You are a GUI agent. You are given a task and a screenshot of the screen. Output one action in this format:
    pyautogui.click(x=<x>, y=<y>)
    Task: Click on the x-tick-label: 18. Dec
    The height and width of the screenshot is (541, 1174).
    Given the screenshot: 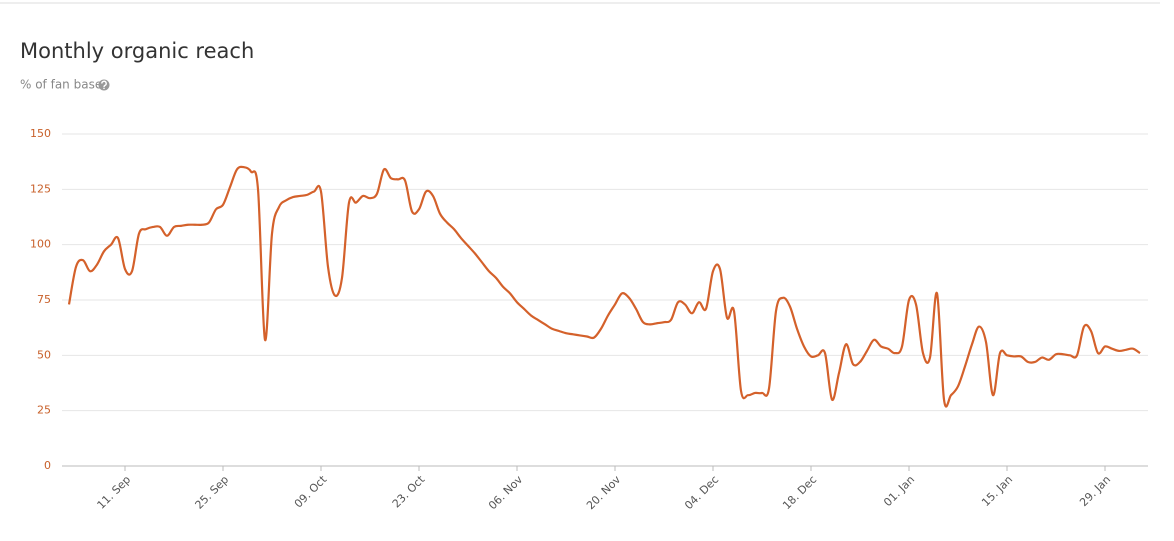 What is the action you would take?
    pyautogui.click(x=799, y=492)
    